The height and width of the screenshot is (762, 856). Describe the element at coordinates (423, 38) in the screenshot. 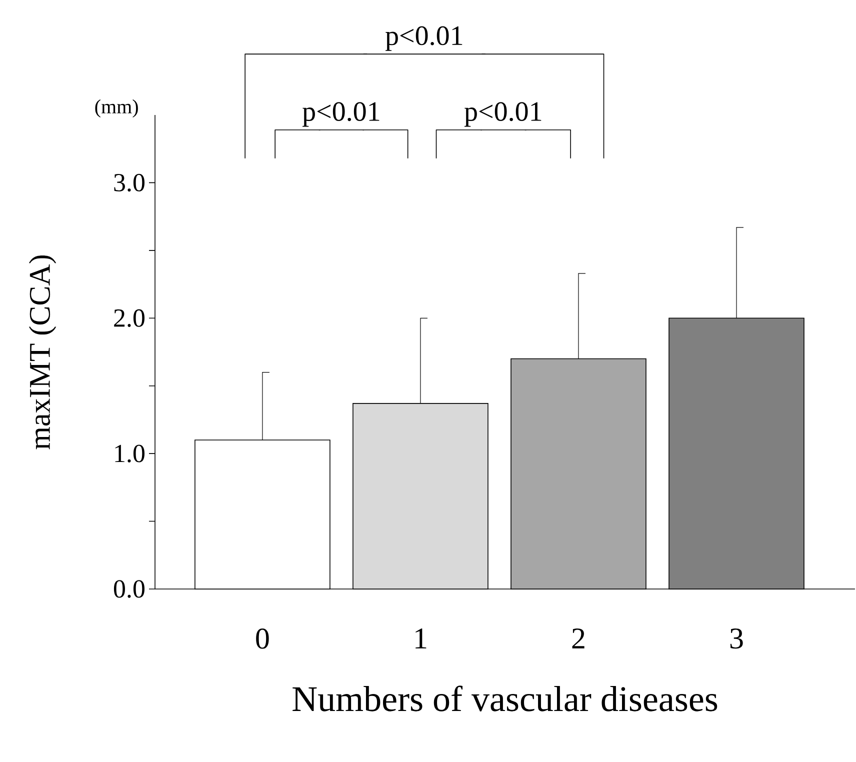

I see `text: p<0.01` at that location.